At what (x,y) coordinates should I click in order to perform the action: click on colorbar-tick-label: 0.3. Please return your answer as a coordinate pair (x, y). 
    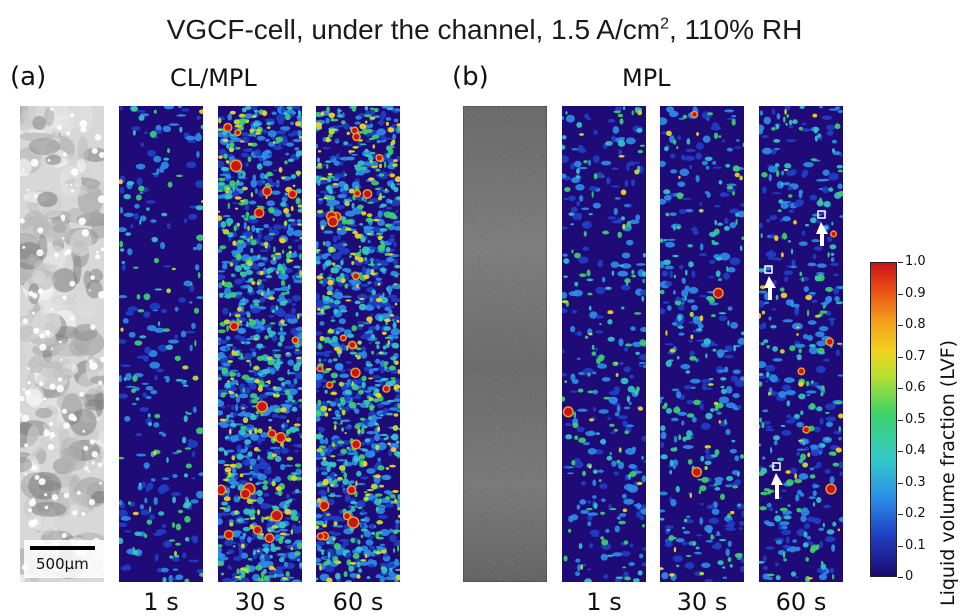
    Looking at the image, I should click on (915, 482).